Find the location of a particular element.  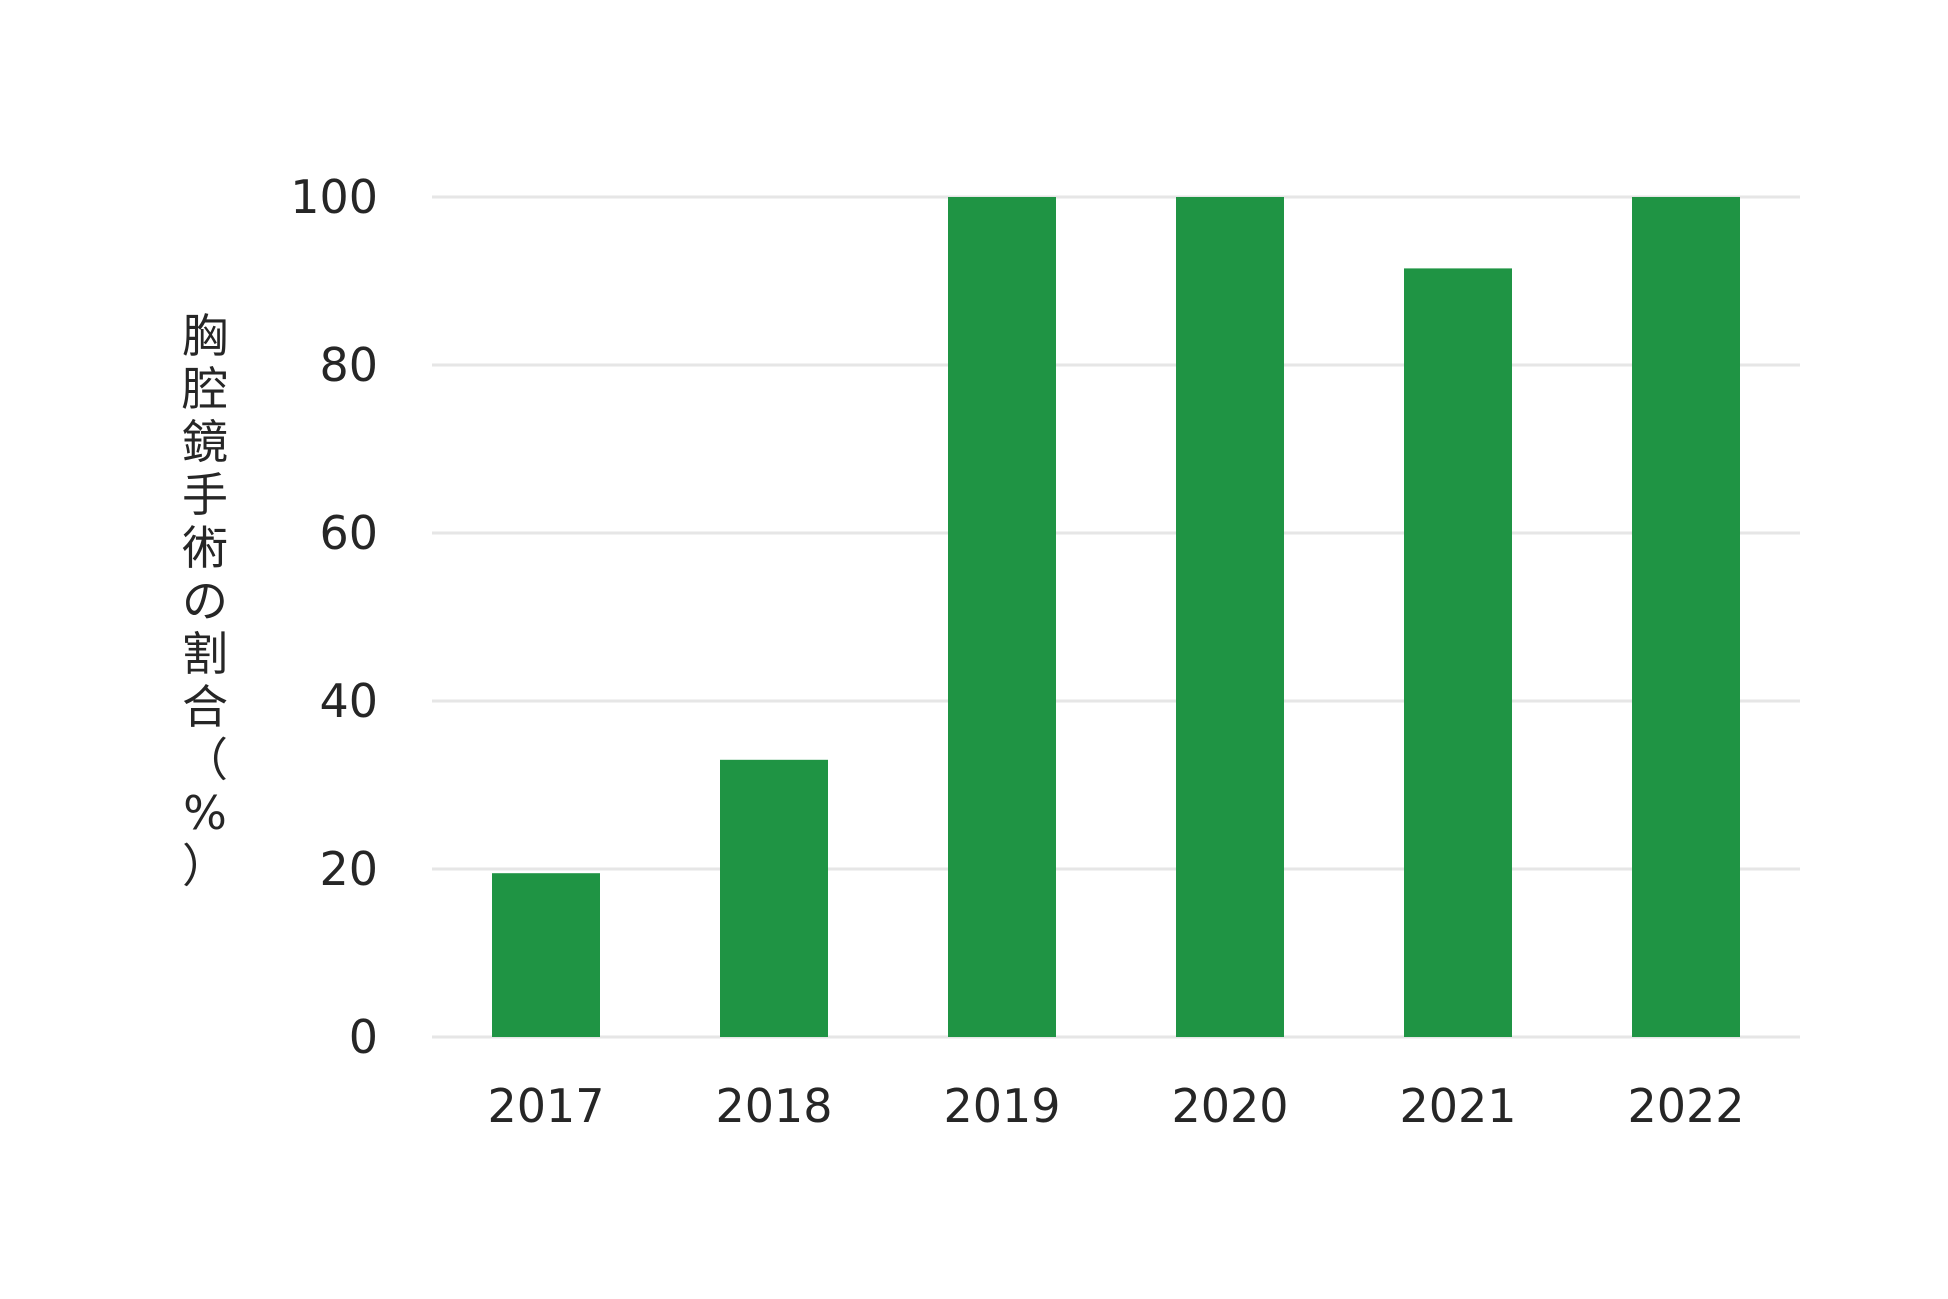

bar-2017 is located at coordinates (546, 955).